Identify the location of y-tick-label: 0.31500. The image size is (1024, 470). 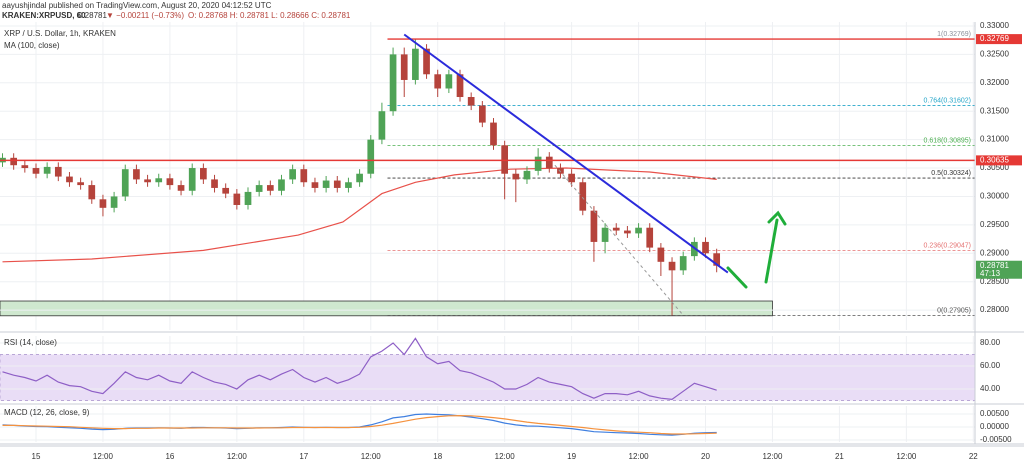
(994, 110).